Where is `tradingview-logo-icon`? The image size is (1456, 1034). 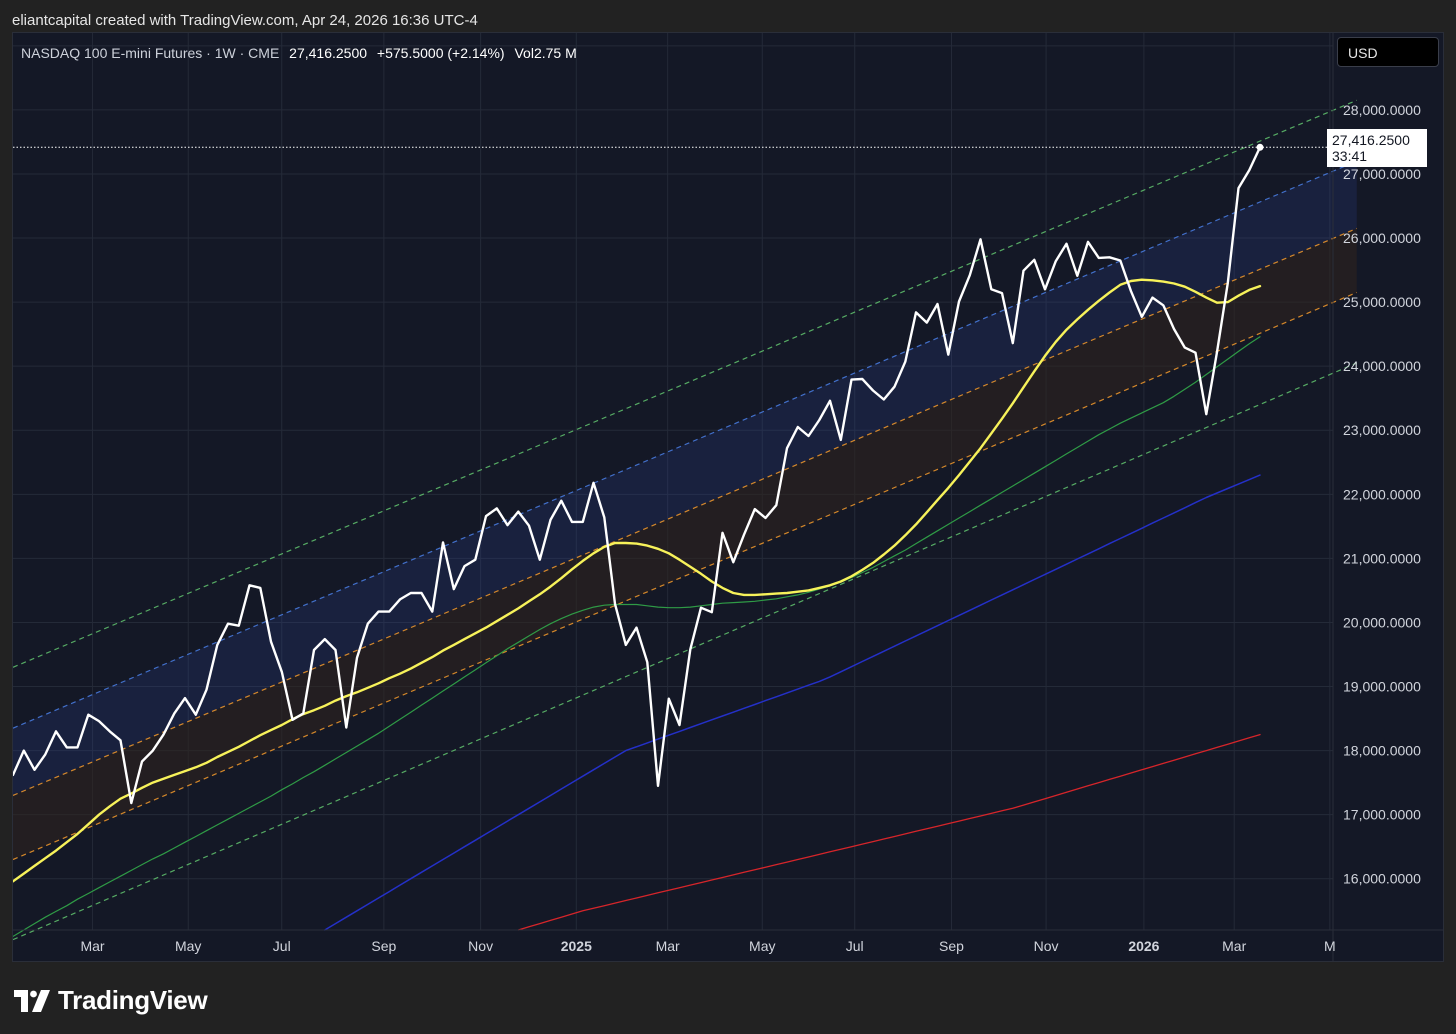
tradingview-logo-icon is located at coordinates (32, 1000).